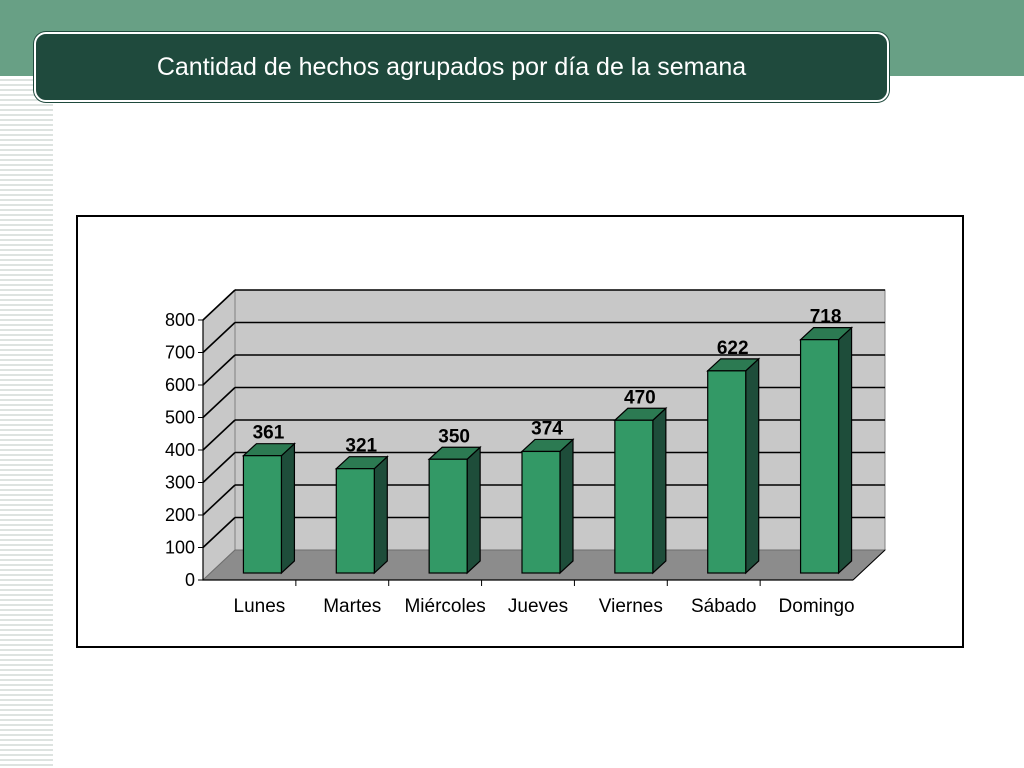 The height and width of the screenshot is (768, 1024). I want to click on y-tick-label: 100, so click(180, 548).